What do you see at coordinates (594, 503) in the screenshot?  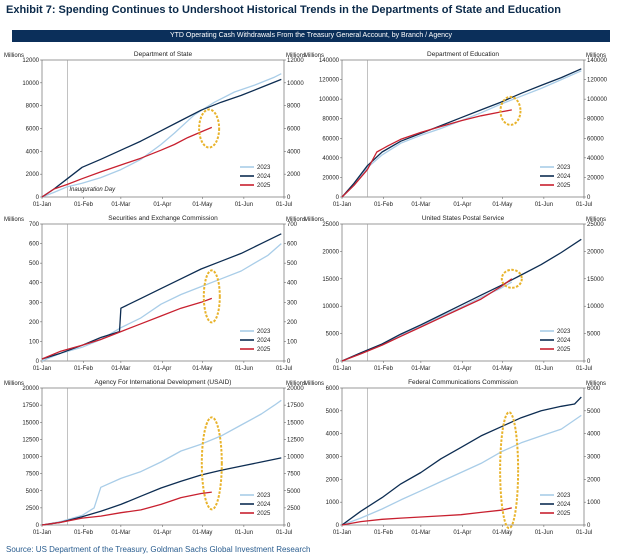 I see `y-tick-label-right: 1000` at bounding box center [594, 503].